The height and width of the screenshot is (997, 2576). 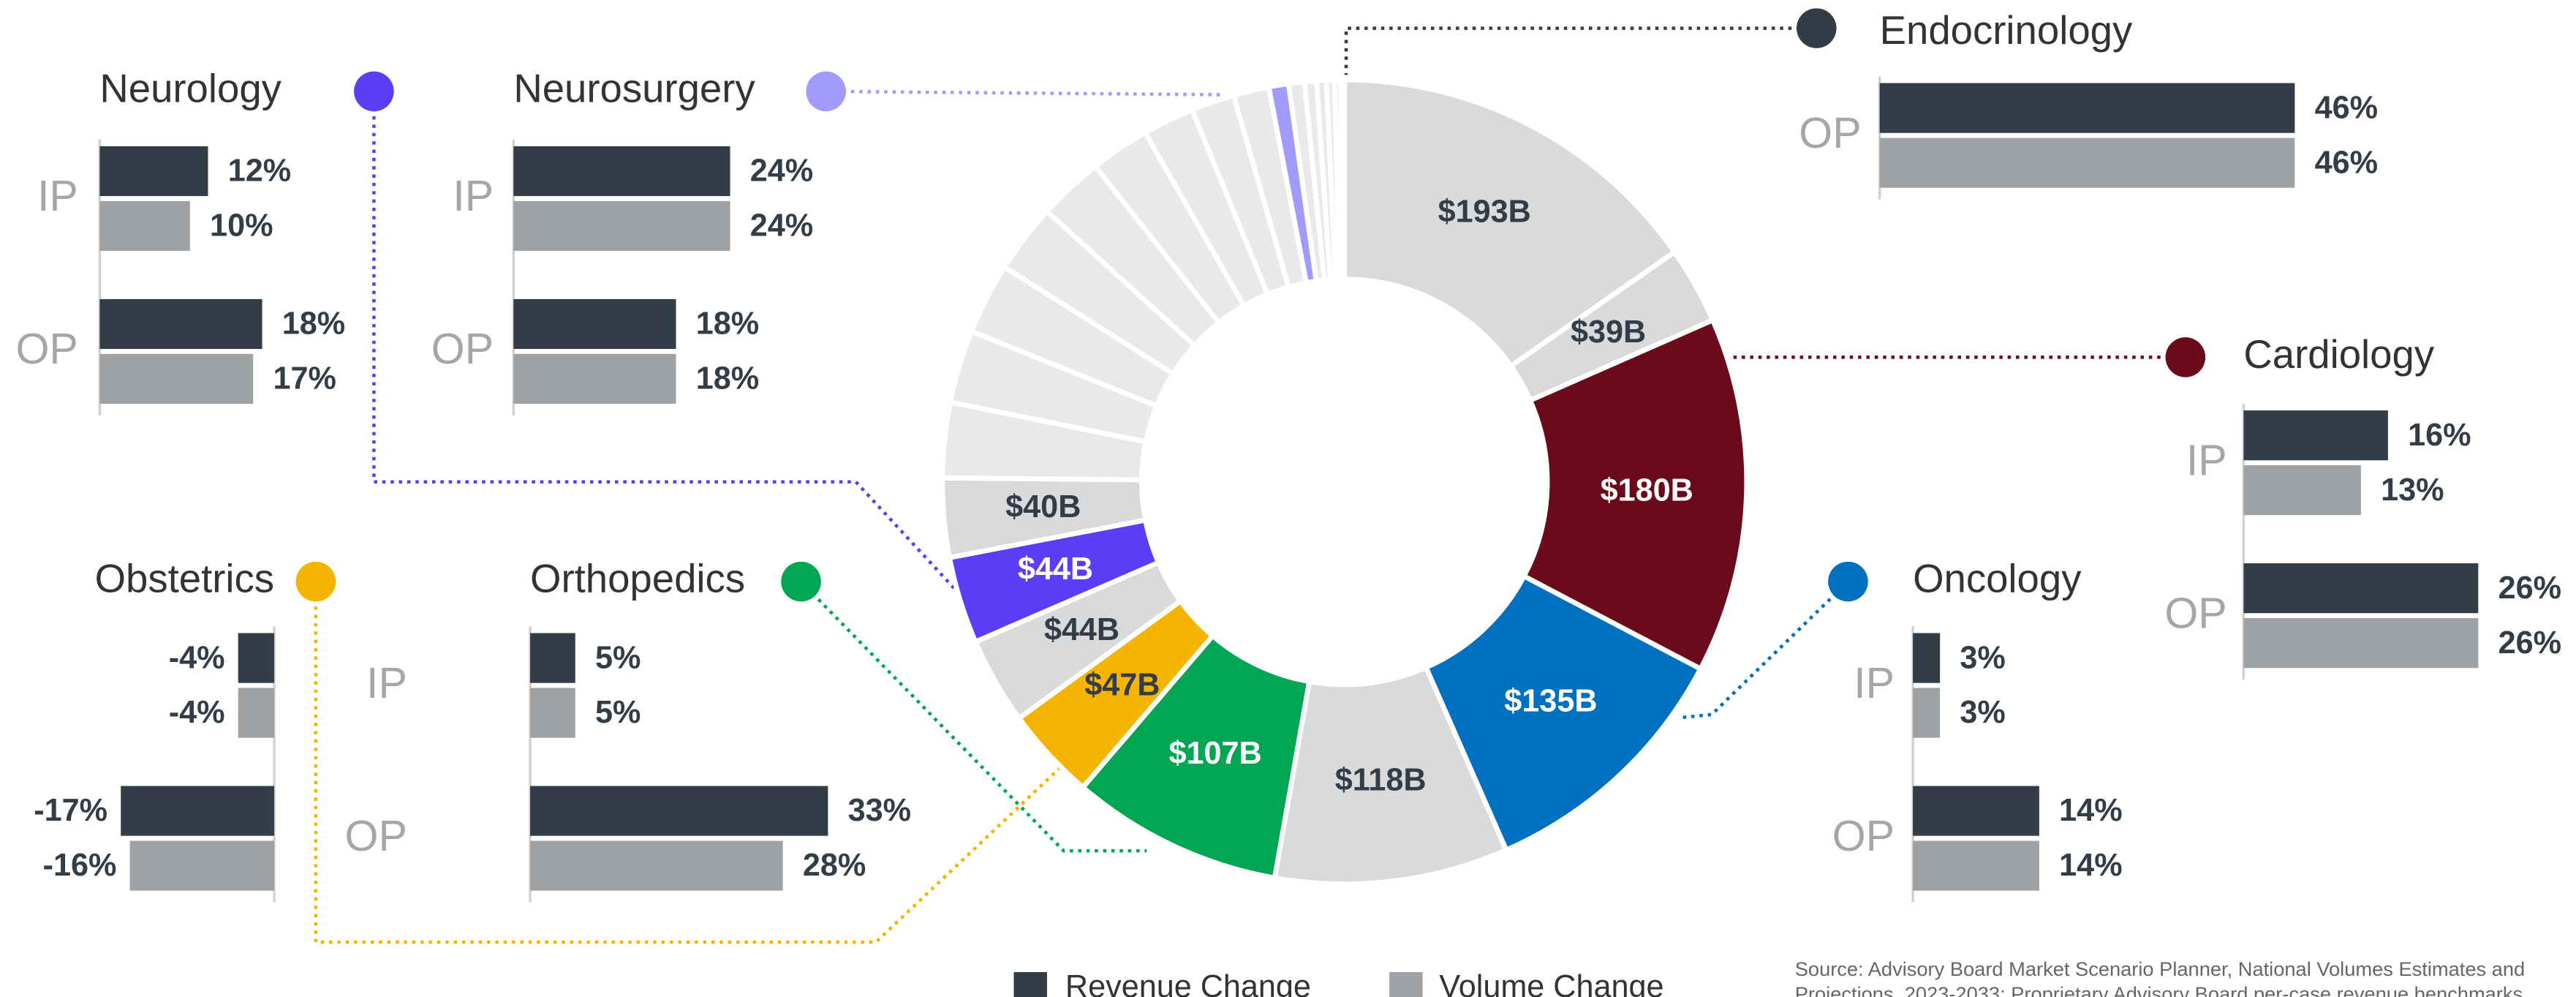 I want to click on bar-label: 17%, so click(x=304, y=378).